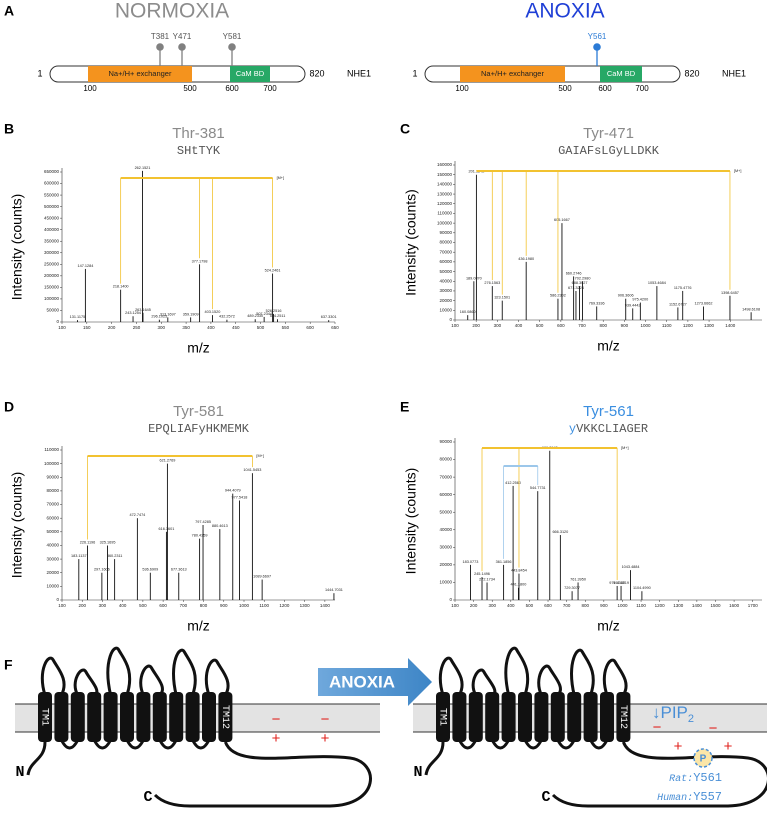 This screenshot has height=817, width=767. I want to click on peak-label: 621.2769, so click(167, 461).